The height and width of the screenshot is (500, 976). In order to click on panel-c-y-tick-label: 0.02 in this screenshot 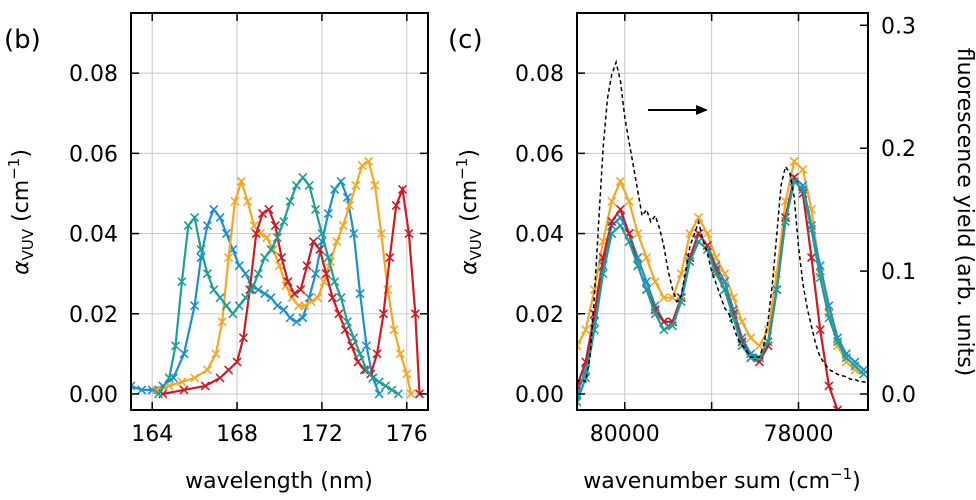, I will do `click(539, 315)`.